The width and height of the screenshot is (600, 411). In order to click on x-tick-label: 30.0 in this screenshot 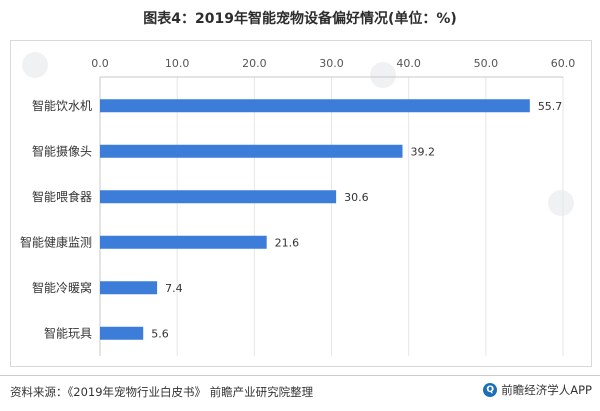, I will do `click(331, 63)`.